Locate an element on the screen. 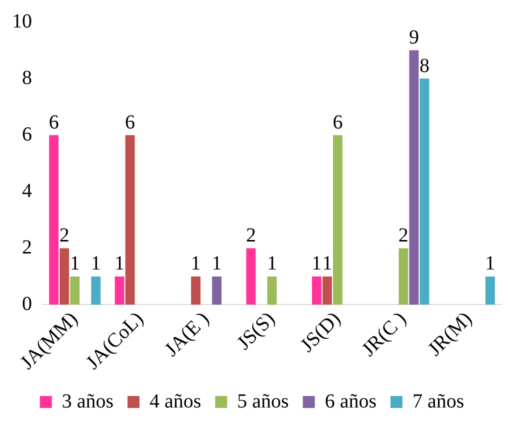  legend-label: 7 años is located at coordinates (438, 401).